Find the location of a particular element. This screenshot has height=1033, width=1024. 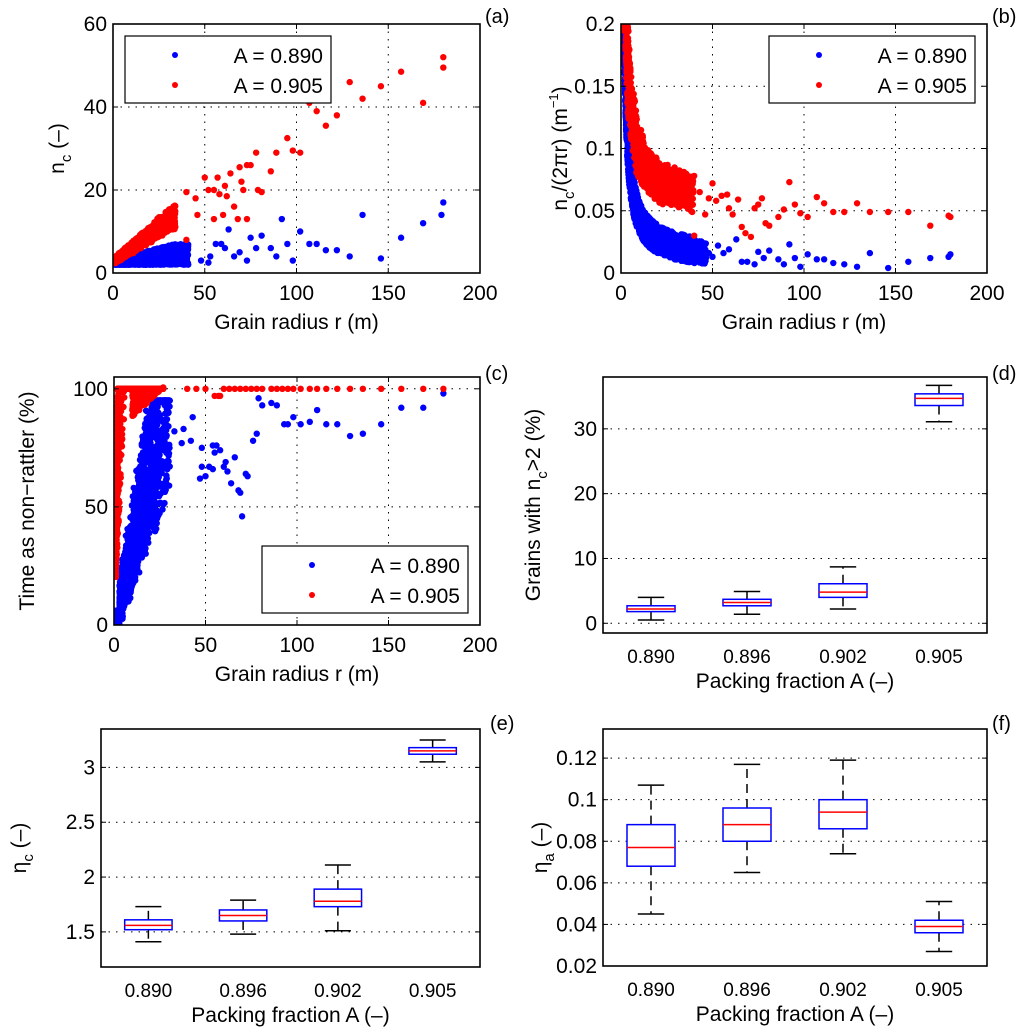

legend-box is located at coordinates (228, 69).